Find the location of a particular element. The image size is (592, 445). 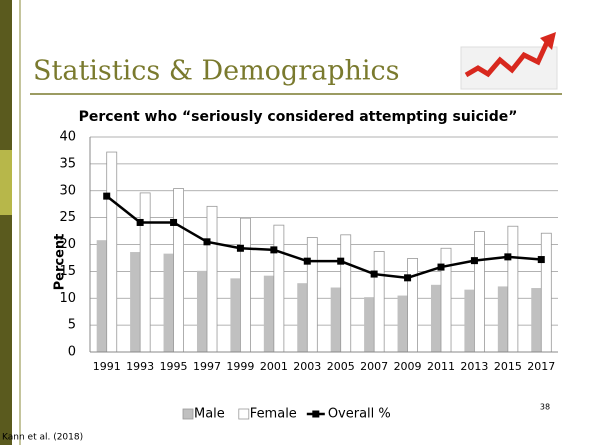

x-tick-label: 2017 is located at coordinates (541, 366).